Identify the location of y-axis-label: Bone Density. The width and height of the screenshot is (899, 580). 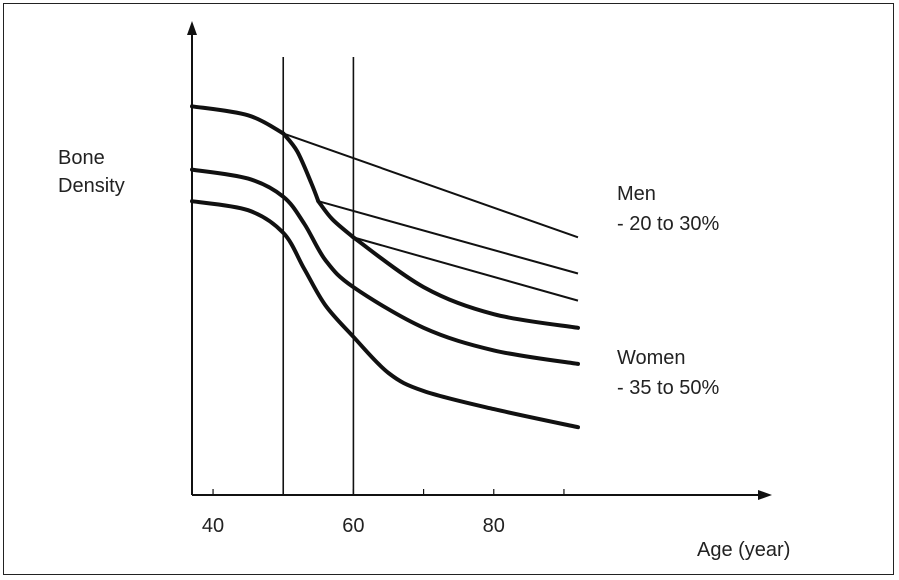
(91, 172).